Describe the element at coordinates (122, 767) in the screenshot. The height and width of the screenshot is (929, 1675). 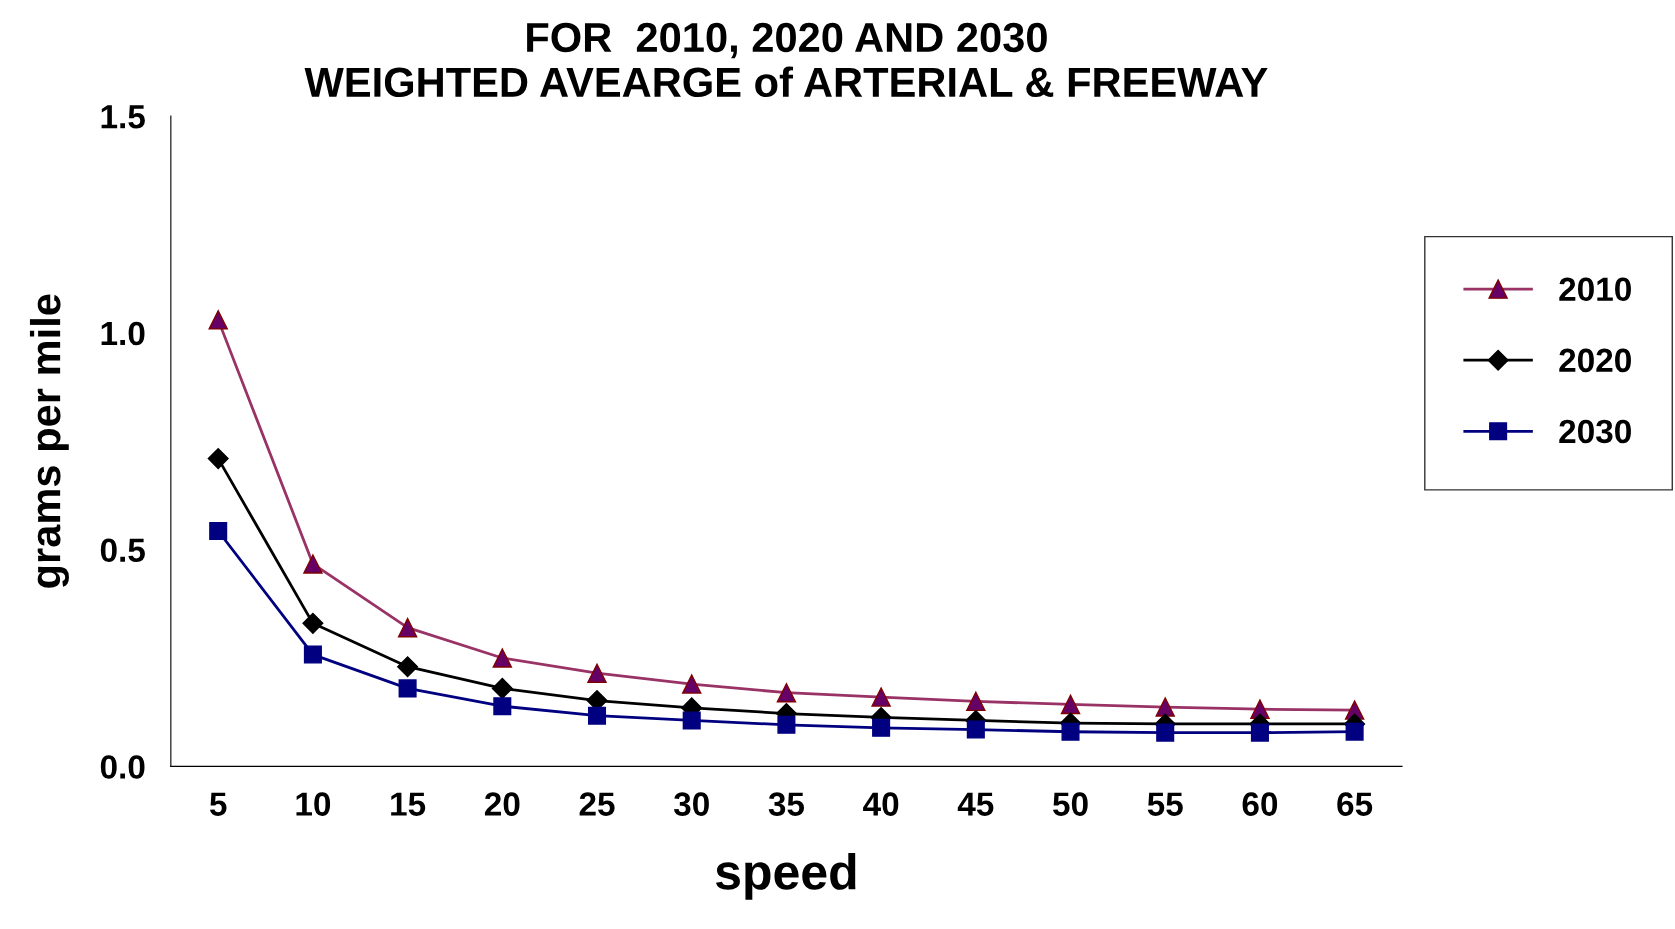
I see `y-tick-label: 0.0` at that location.